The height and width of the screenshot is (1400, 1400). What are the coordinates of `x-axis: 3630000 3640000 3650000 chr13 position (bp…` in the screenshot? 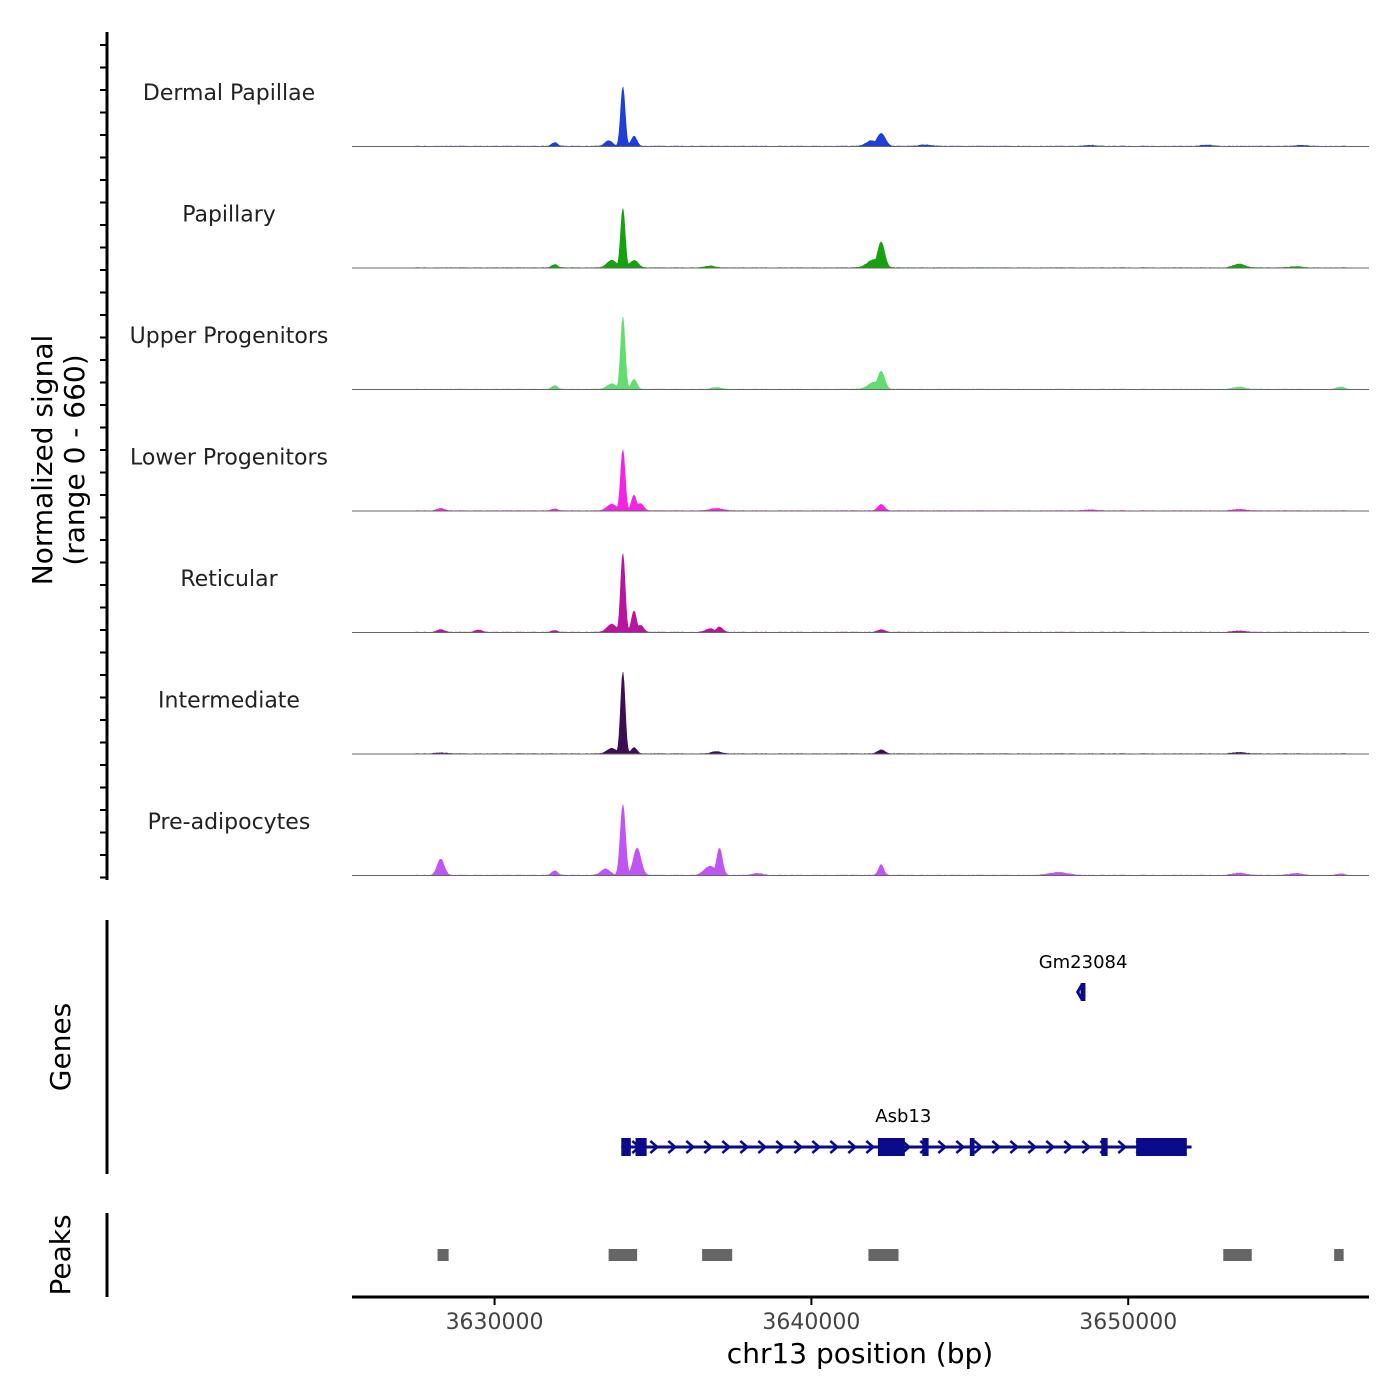 It's located at (860, 1332).